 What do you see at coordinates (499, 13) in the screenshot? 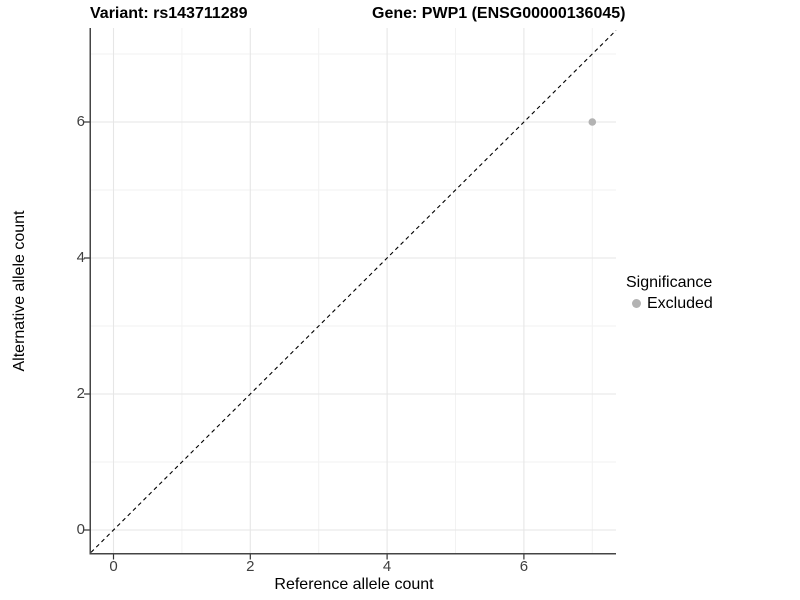
I see `plot-title-gene: Gene: PWP1 (ENSG00000136045)` at bounding box center [499, 13].